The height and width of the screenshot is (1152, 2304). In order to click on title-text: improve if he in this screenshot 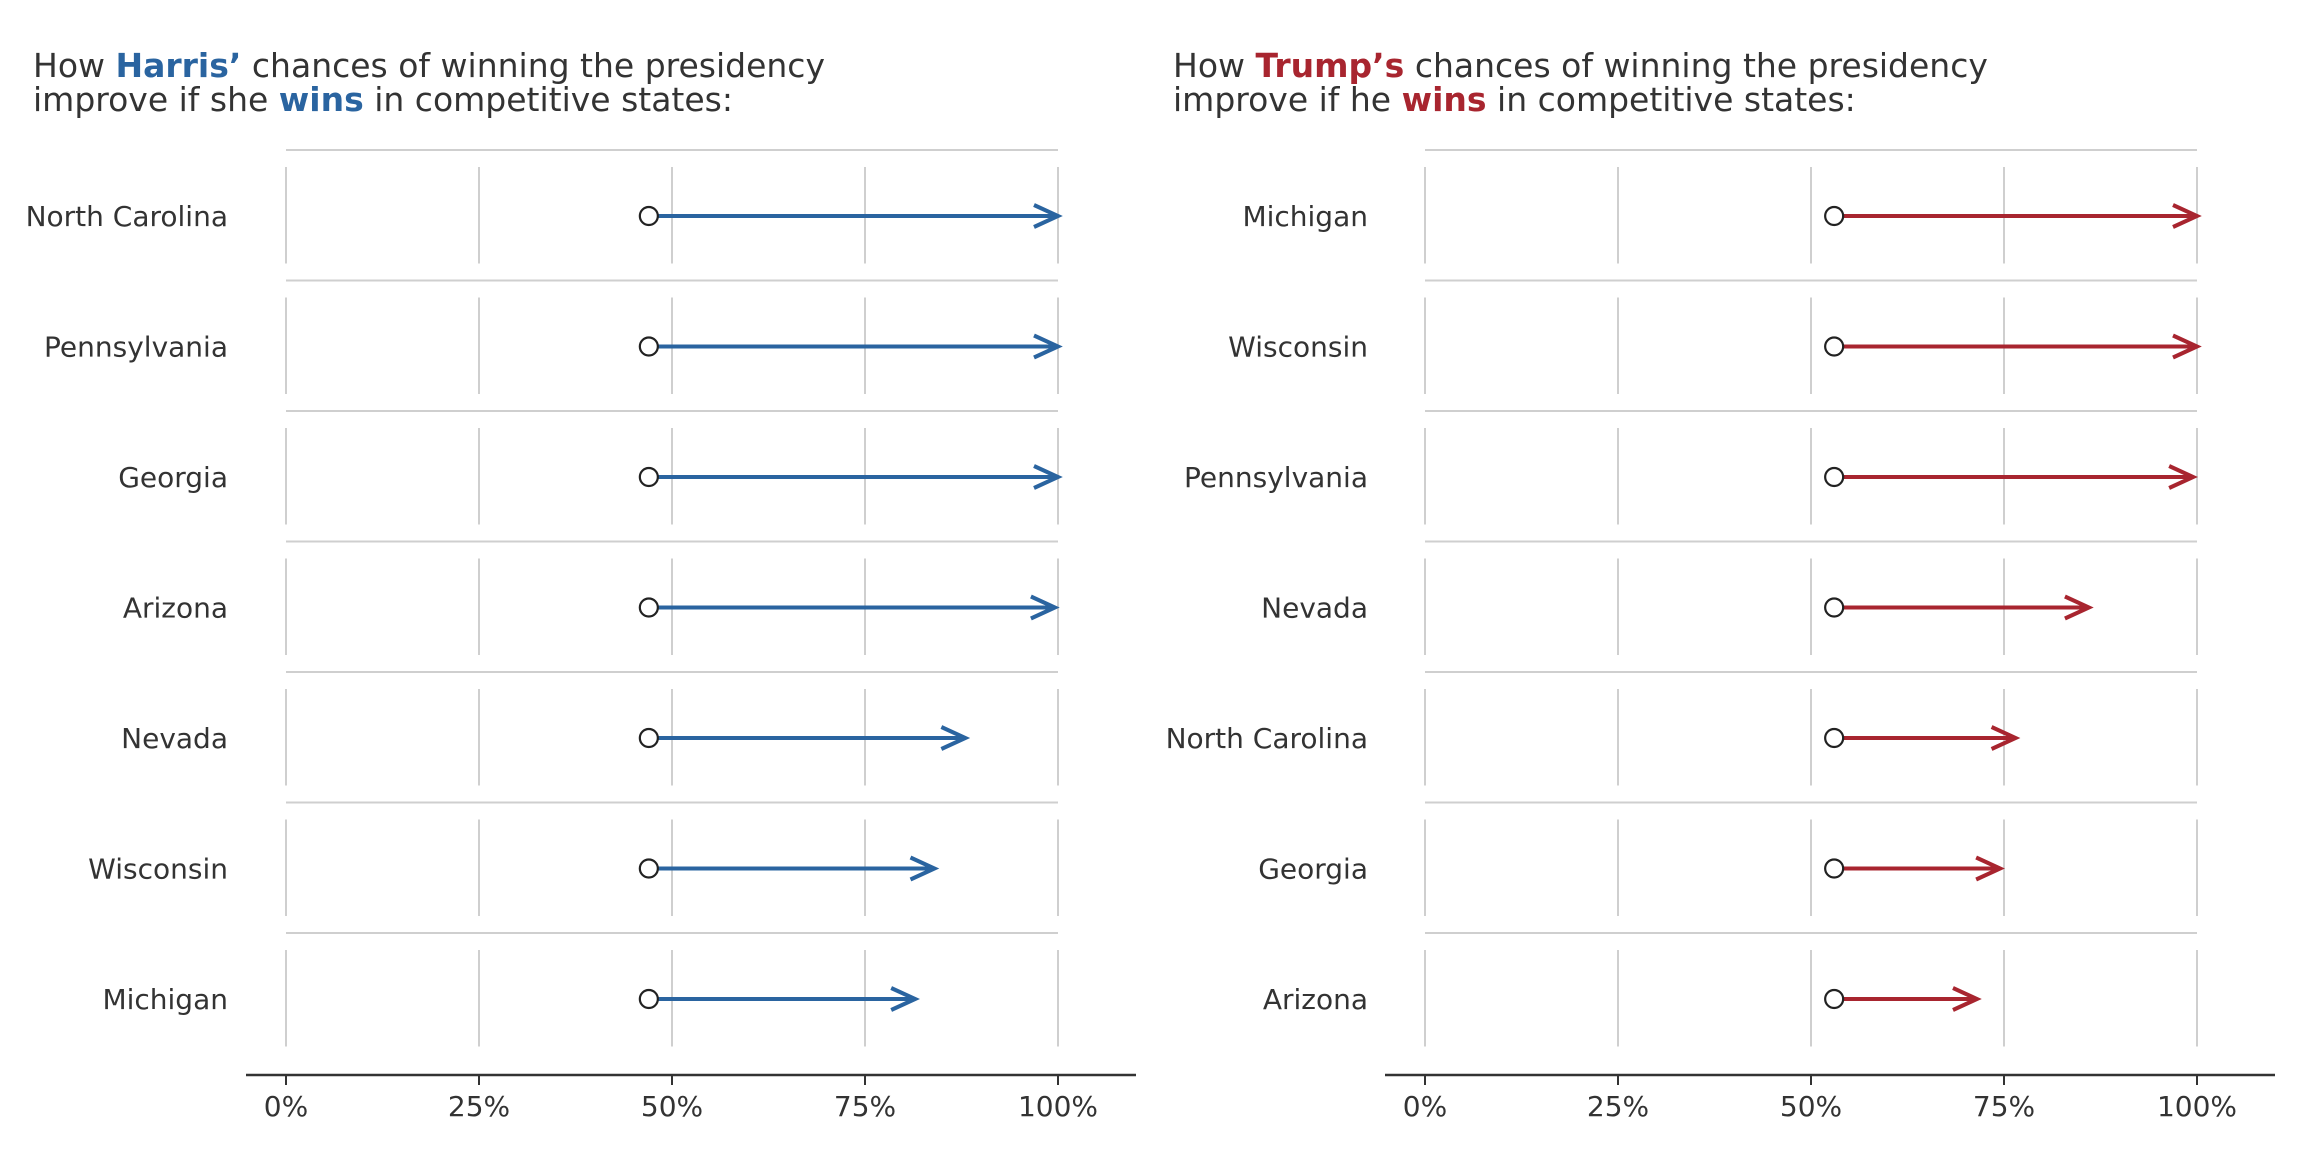, I will do `click(1287, 99)`.